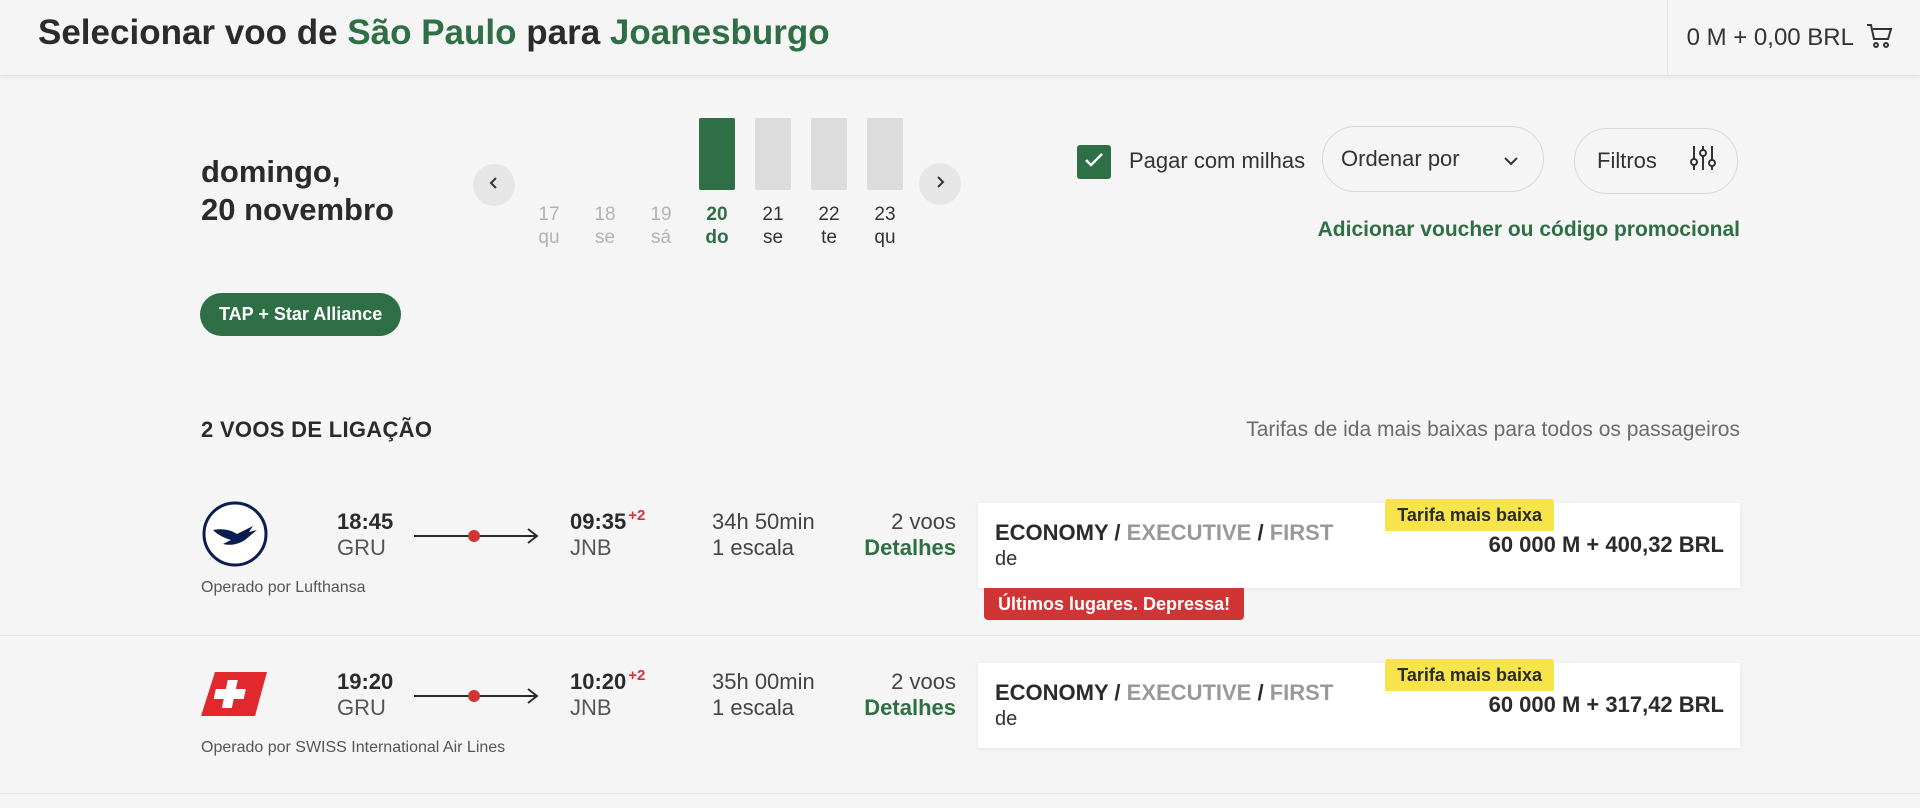 This screenshot has height=808, width=1920. I want to click on title-prefix: Selecionar voo de, so click(188, 32).